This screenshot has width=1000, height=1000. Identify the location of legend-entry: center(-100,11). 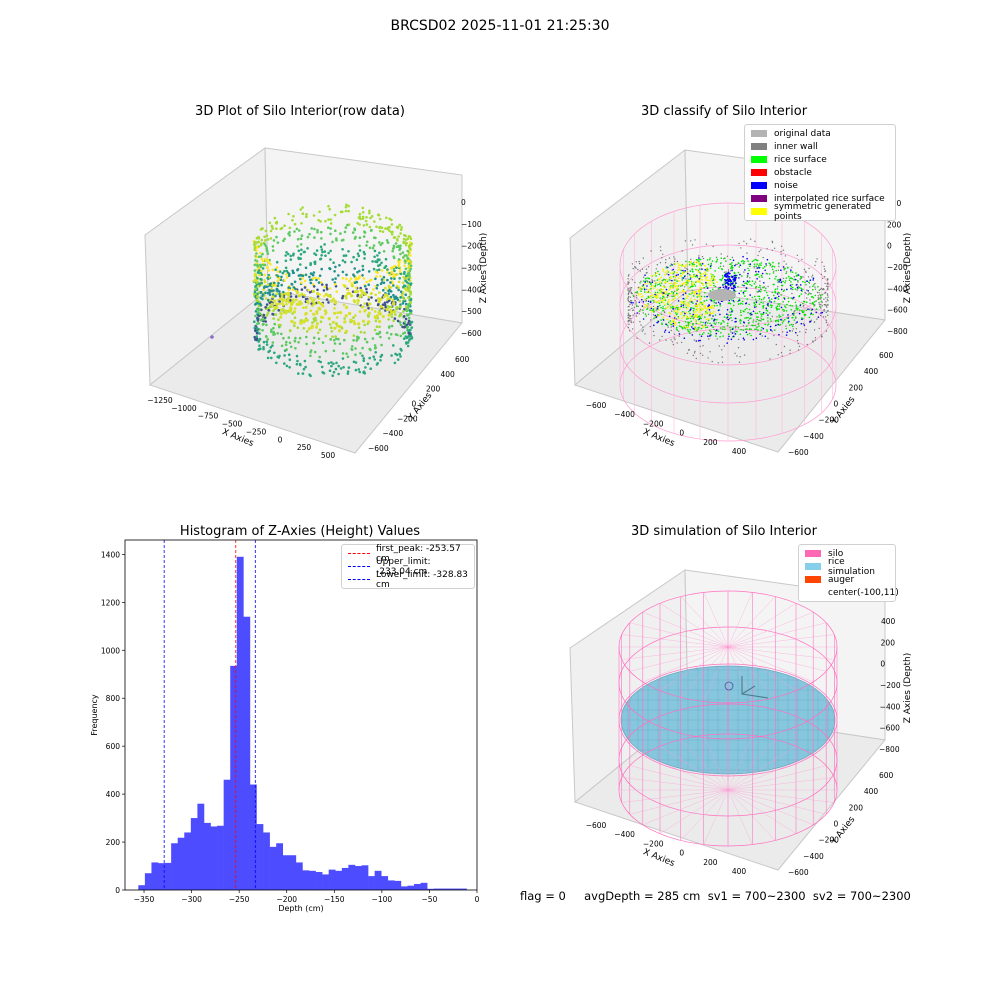
(849, 592).